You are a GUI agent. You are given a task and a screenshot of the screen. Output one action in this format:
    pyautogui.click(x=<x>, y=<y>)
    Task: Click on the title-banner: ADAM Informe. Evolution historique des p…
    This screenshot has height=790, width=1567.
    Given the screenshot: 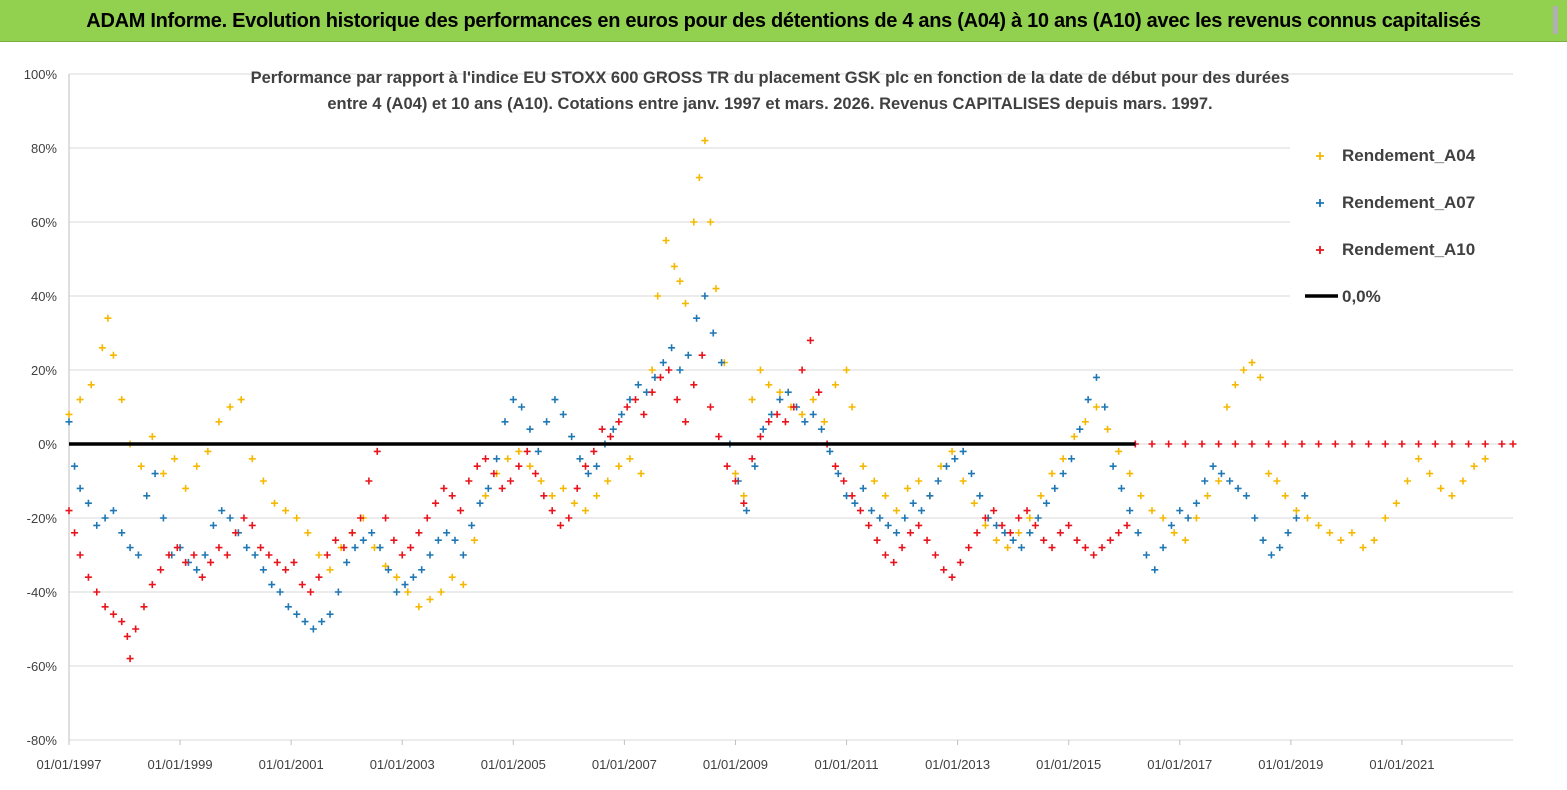 What is the action you would take?
    pyautogui.click(x=783, y=21)
    